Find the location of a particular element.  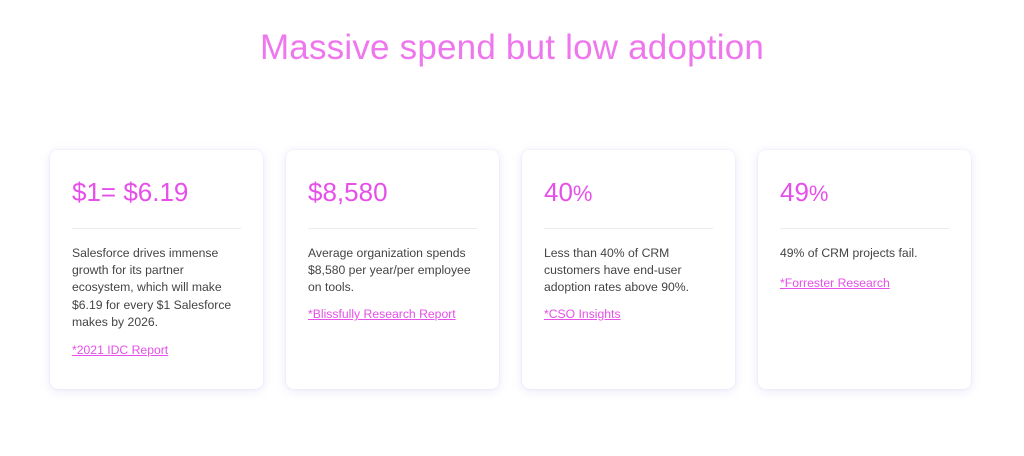

description-line: makes by 2026. is located at coordinates (115, 321).